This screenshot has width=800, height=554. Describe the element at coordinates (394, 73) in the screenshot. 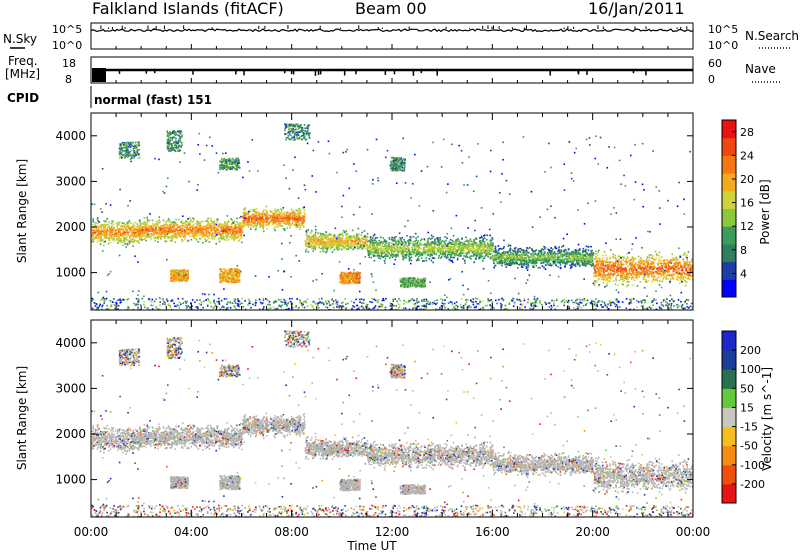

I see `frequency-dot` at that location.